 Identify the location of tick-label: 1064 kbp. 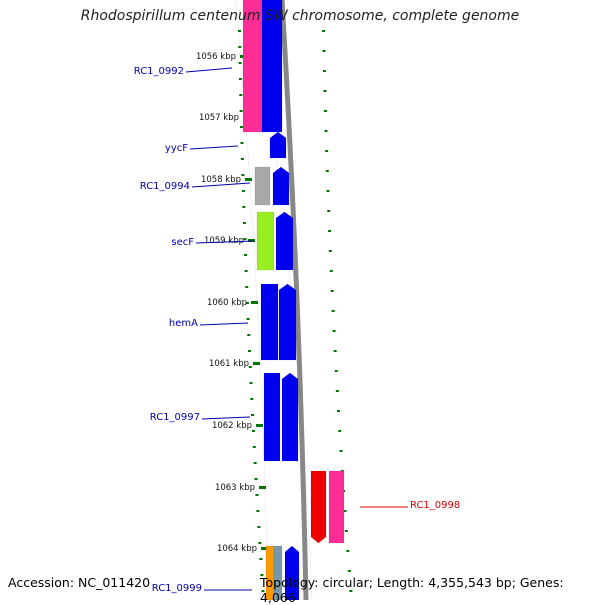
(237, 549).